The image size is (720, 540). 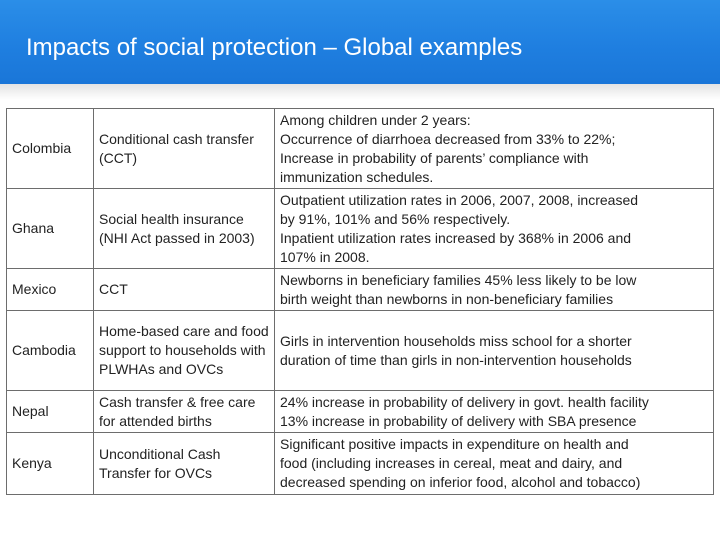 I want to click on impact-line: Among children under 2 years:, so click(x=375, y=119).